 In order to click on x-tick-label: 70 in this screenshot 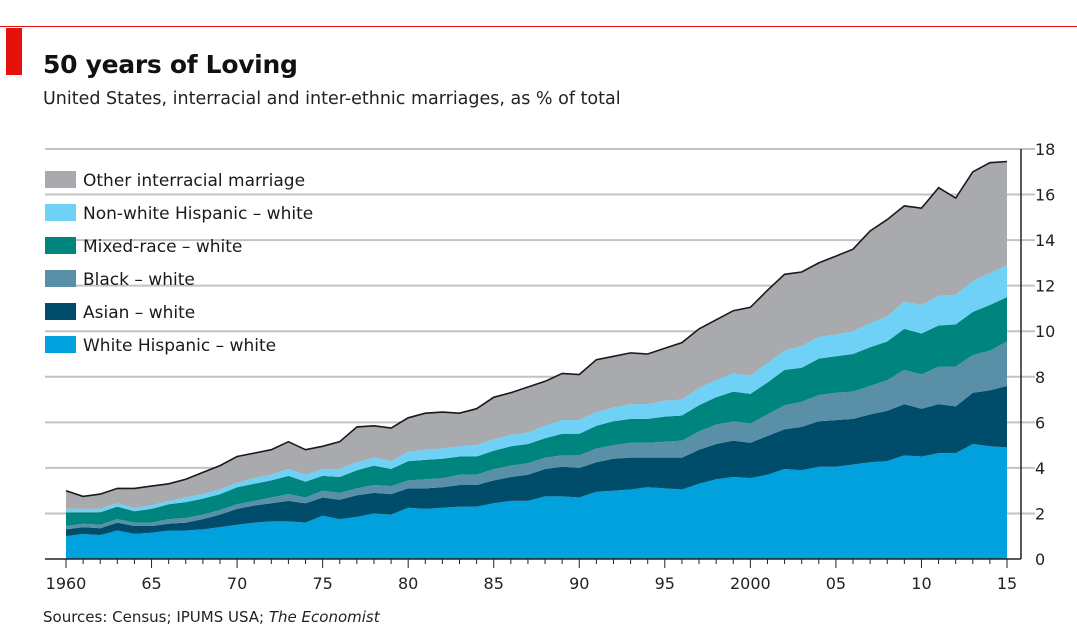, I will do `click(237, 583)`.